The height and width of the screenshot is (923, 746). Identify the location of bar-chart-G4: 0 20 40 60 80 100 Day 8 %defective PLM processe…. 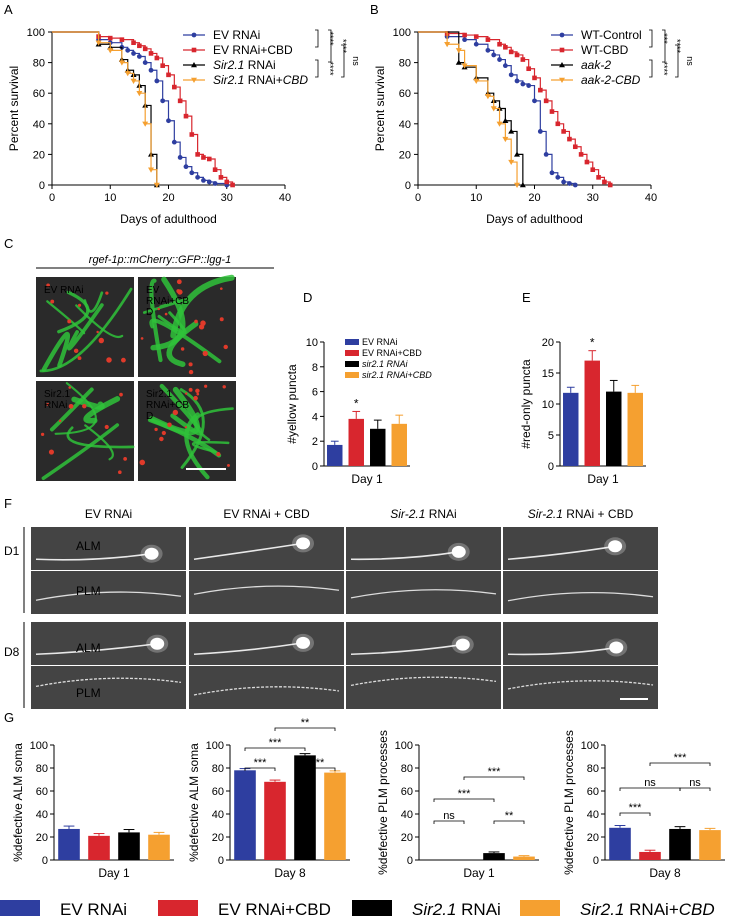
(643, 805).